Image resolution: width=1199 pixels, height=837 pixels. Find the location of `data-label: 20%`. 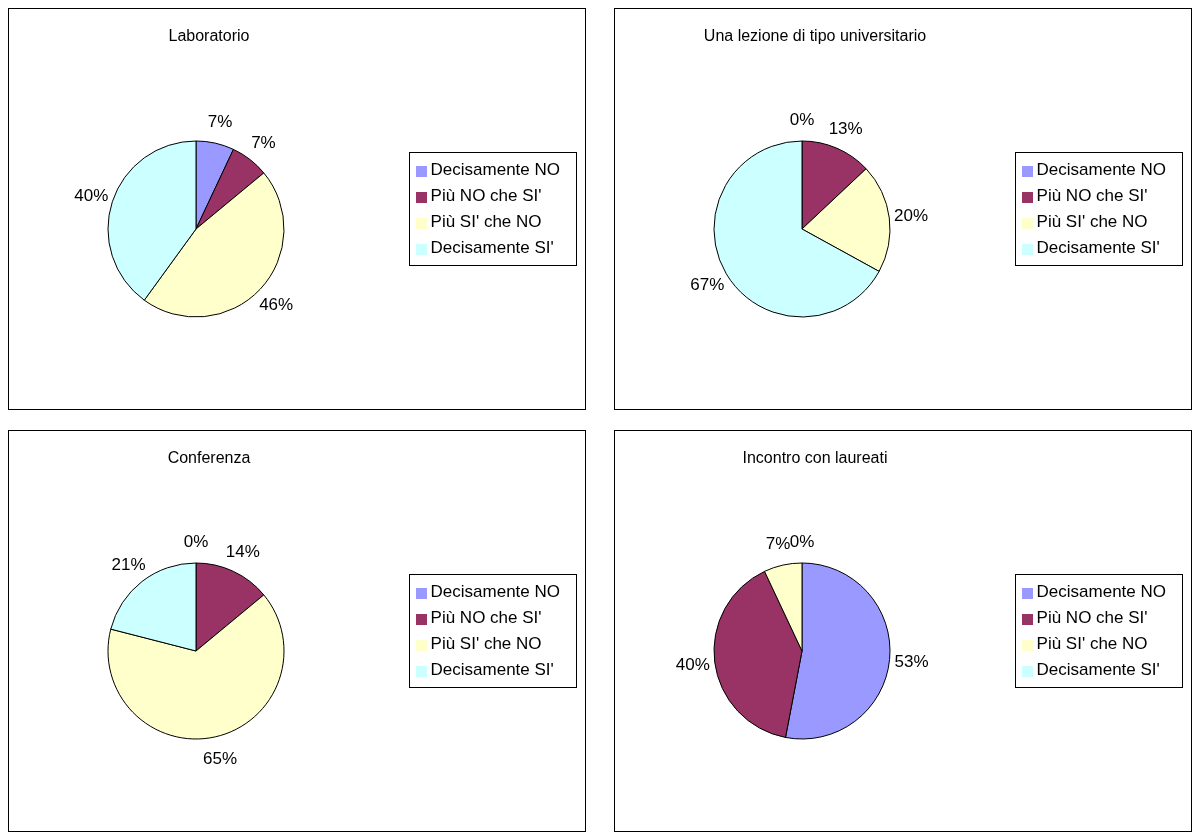

data-label: 20% is located at coordinates (911, 215).